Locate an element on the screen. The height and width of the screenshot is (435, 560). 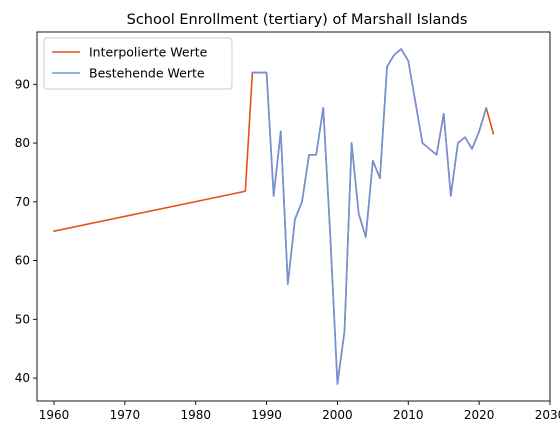
x-tick-label-1980: 1980 is located at coordinates (195, 415).